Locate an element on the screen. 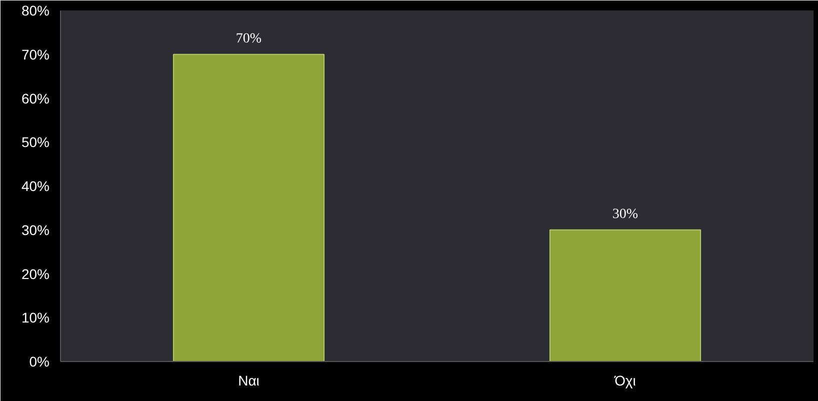 The height and width of the screenshot is (401, 818). y-tick-label: 70% is located at coordinates (35, 54).